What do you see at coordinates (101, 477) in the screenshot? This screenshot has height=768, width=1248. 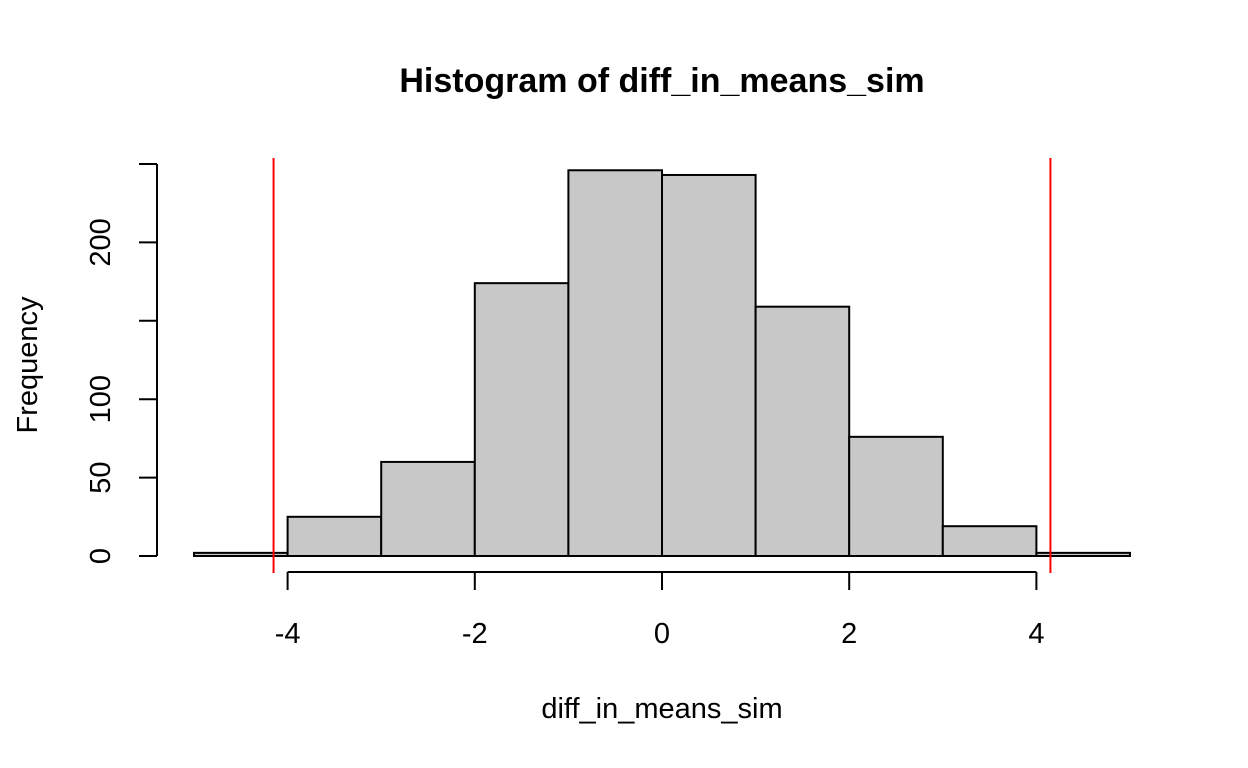 I see `y-tick-label: 50` at bounding box center [101, 477].